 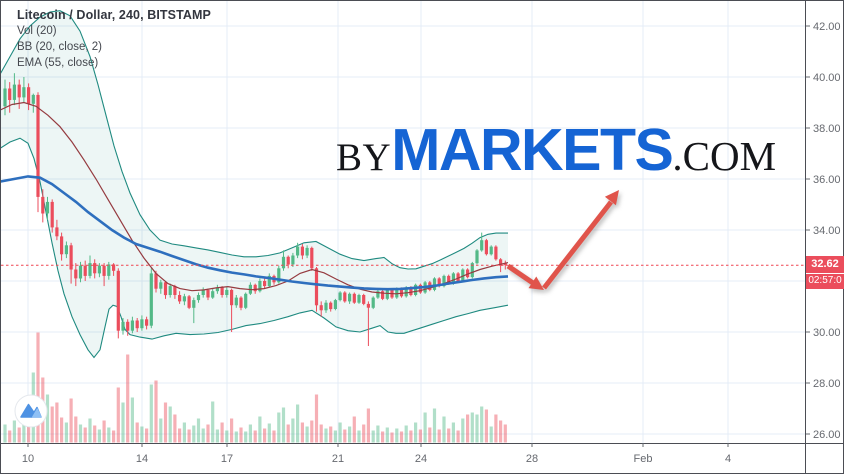 I want to click on time-axis: 10 14 17 21 24 28 Feb 4, so click(x=376, y=454).